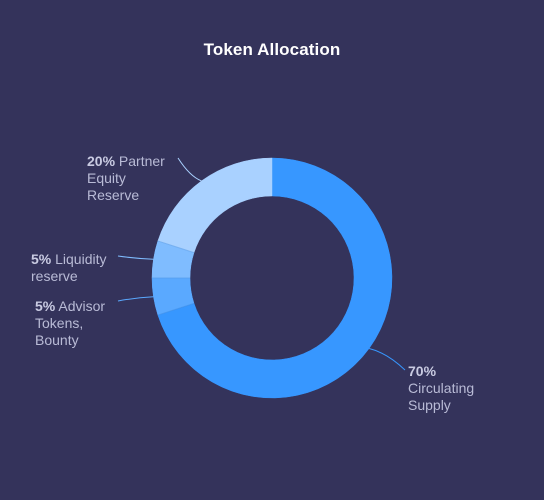 Image resolution: width=544 pixels, height=500 pixels. Describe the element at coordinates (135, 257) in the screenshot. I see `leader-line-liquidity-reserve` at that location.